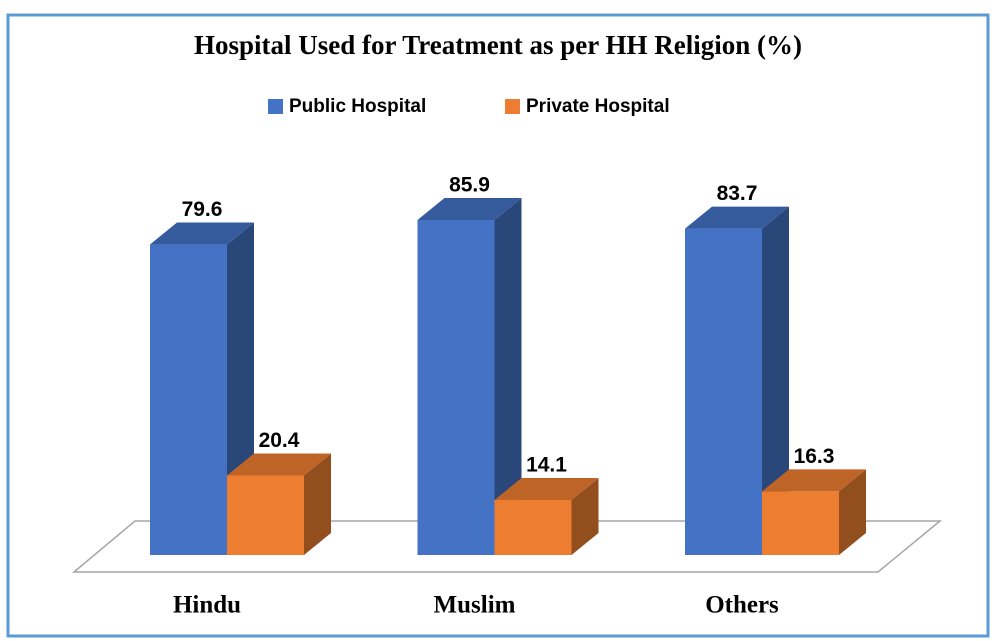 The width and height of the screenshot is (995, 641). What do you see at coordinates (357, 106) in the screenshot?
I see `legend-label: Public Hospital` at bounding box center [357, 106].